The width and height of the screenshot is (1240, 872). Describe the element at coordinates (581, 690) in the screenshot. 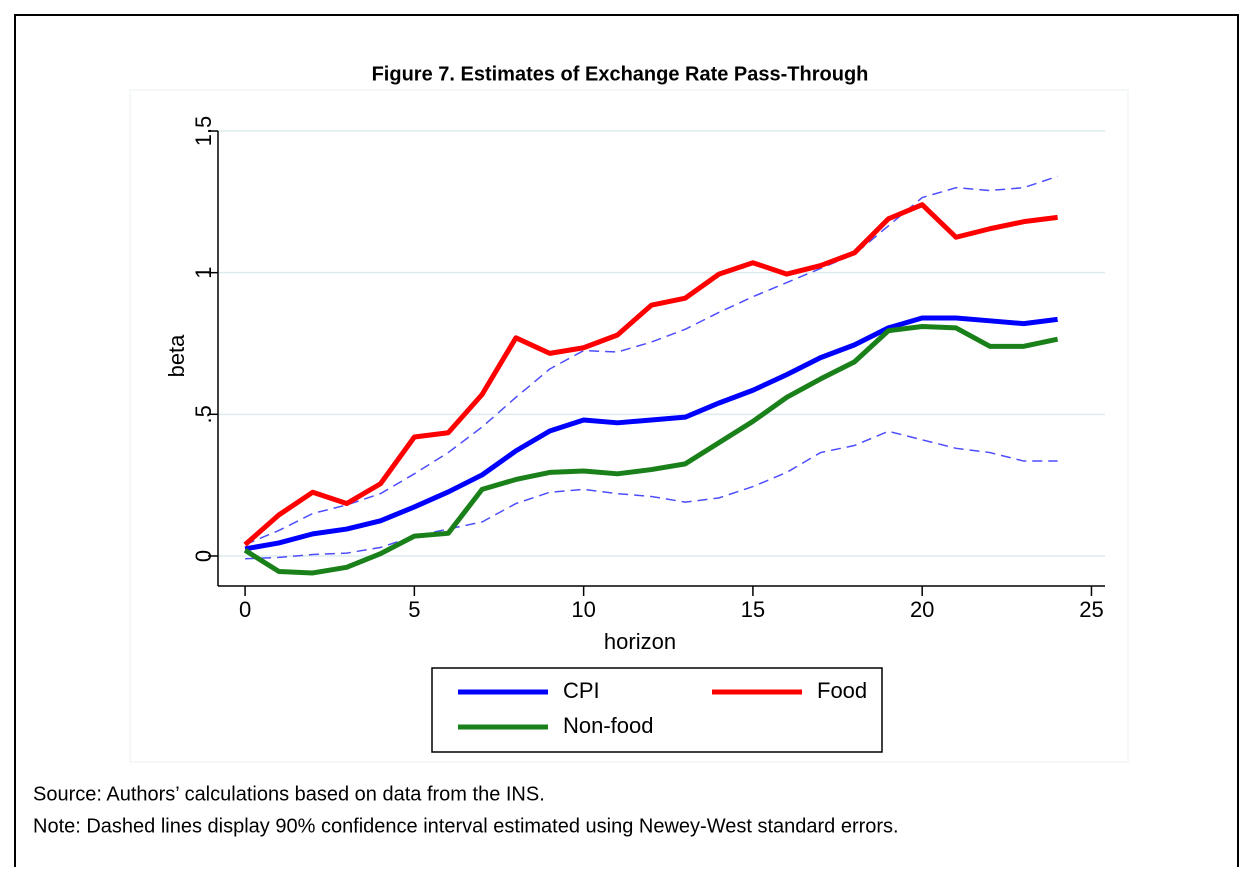

I see `legend-label: CPI` at that location.